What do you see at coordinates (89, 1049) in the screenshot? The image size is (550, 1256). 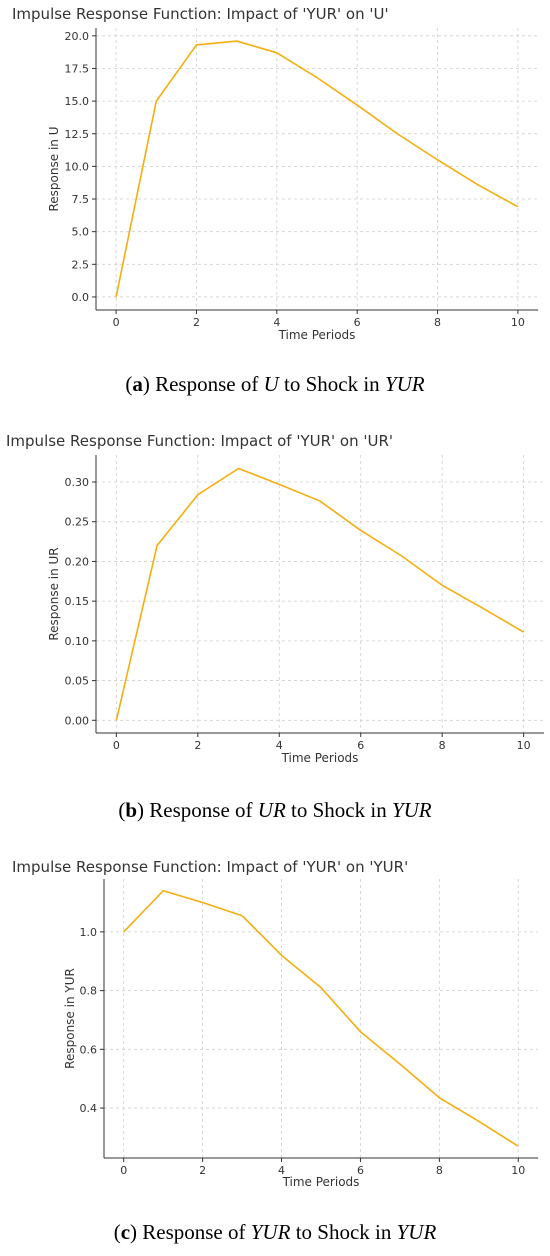 I see `y-tick-label: 0.6` at bounding box center [89, 1049].